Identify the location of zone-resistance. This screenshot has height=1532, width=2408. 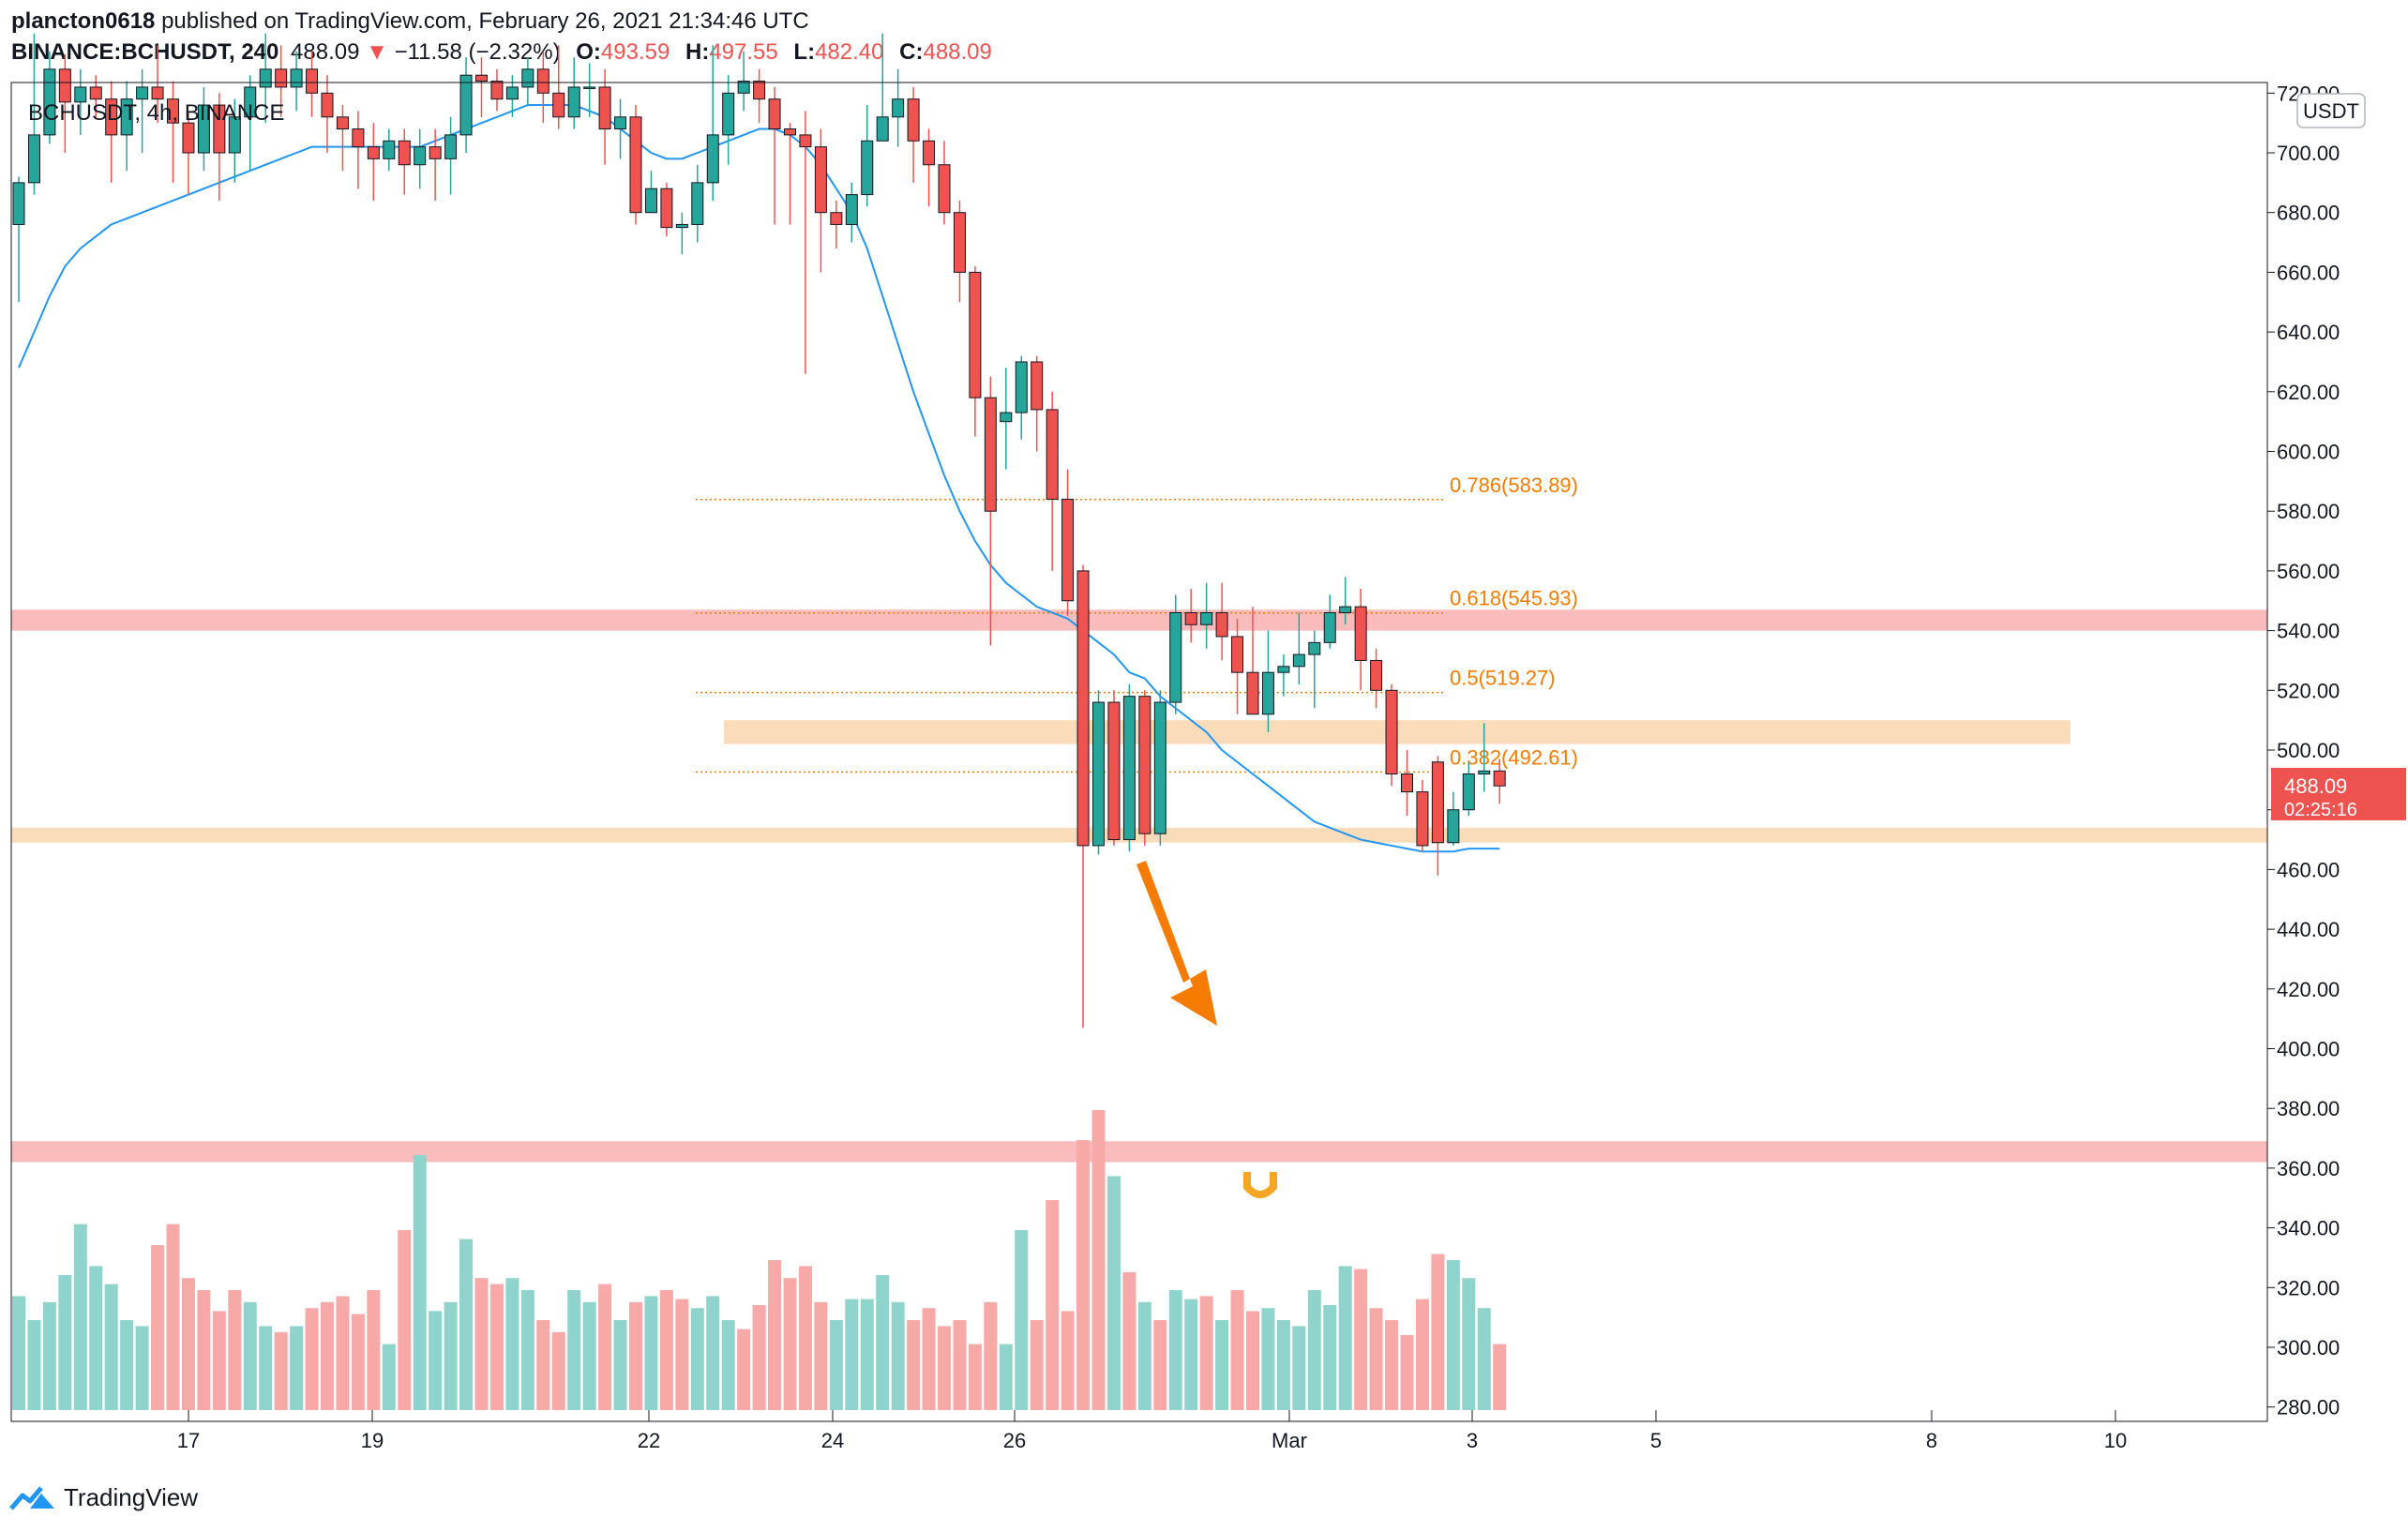
(1139, 620).